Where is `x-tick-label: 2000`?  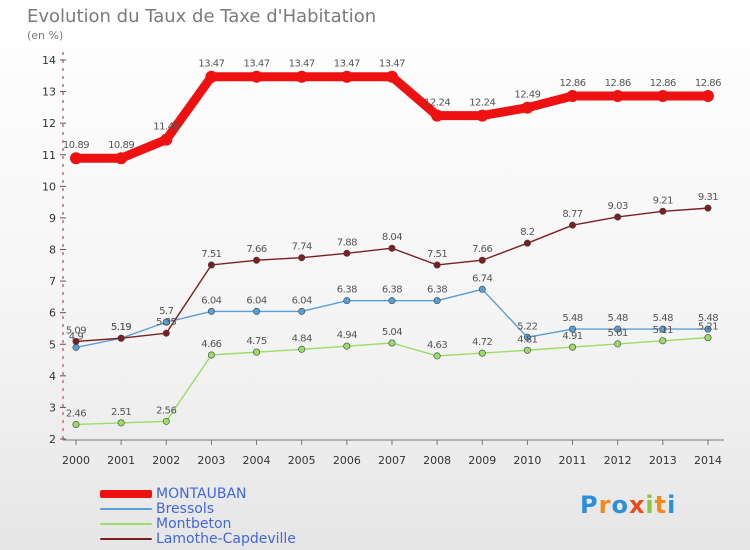
x-tick-label: 2000 is located at coordinates (76, 460).